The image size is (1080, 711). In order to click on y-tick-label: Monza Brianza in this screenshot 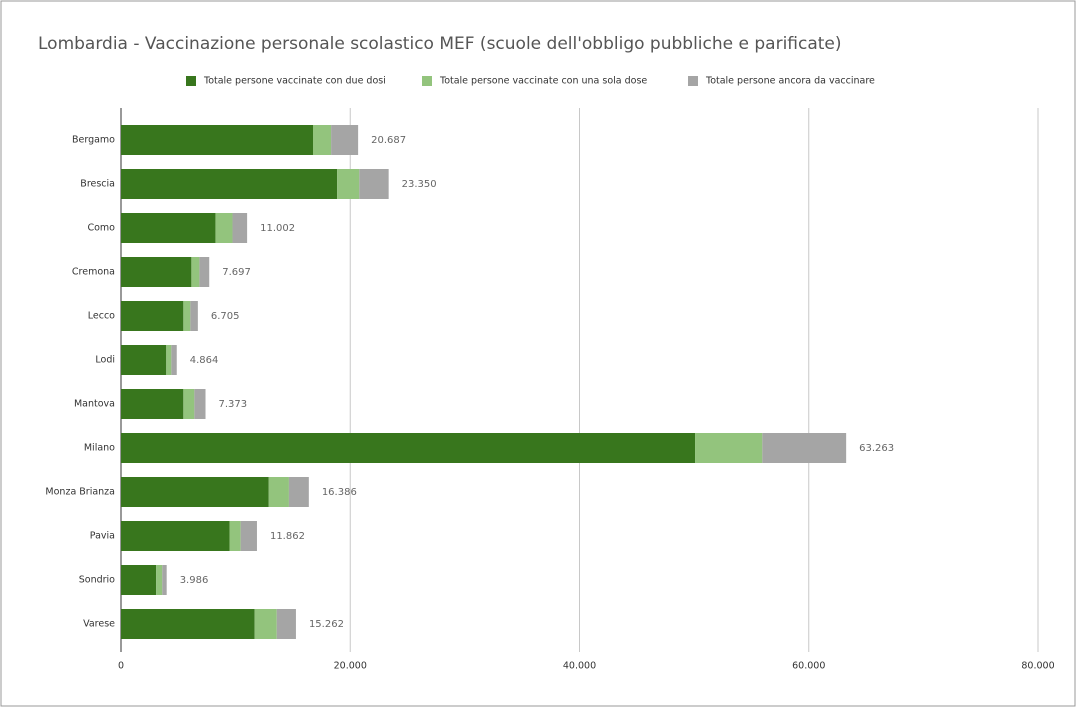, I will do `click(80, 492)`.